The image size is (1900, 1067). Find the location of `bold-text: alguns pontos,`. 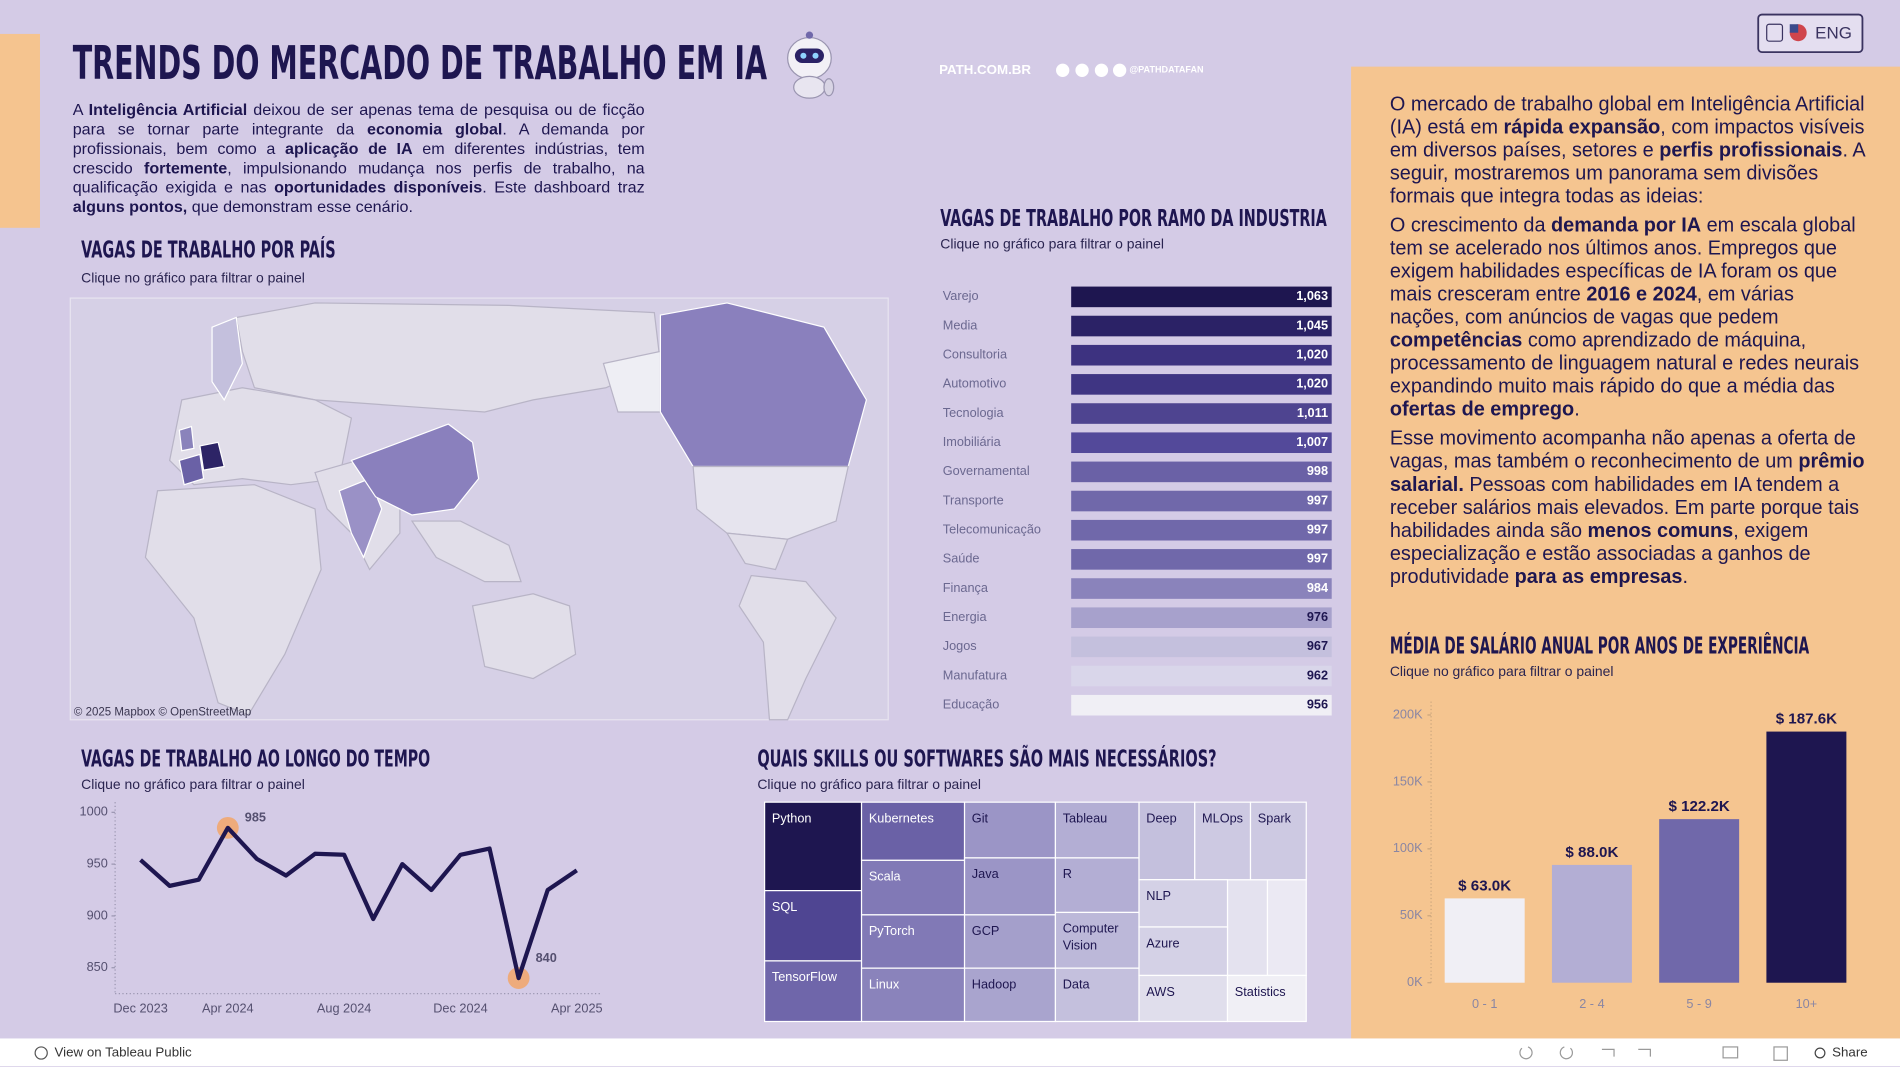

bold-text: alguns pontos, is located at coordinates (130, 206).